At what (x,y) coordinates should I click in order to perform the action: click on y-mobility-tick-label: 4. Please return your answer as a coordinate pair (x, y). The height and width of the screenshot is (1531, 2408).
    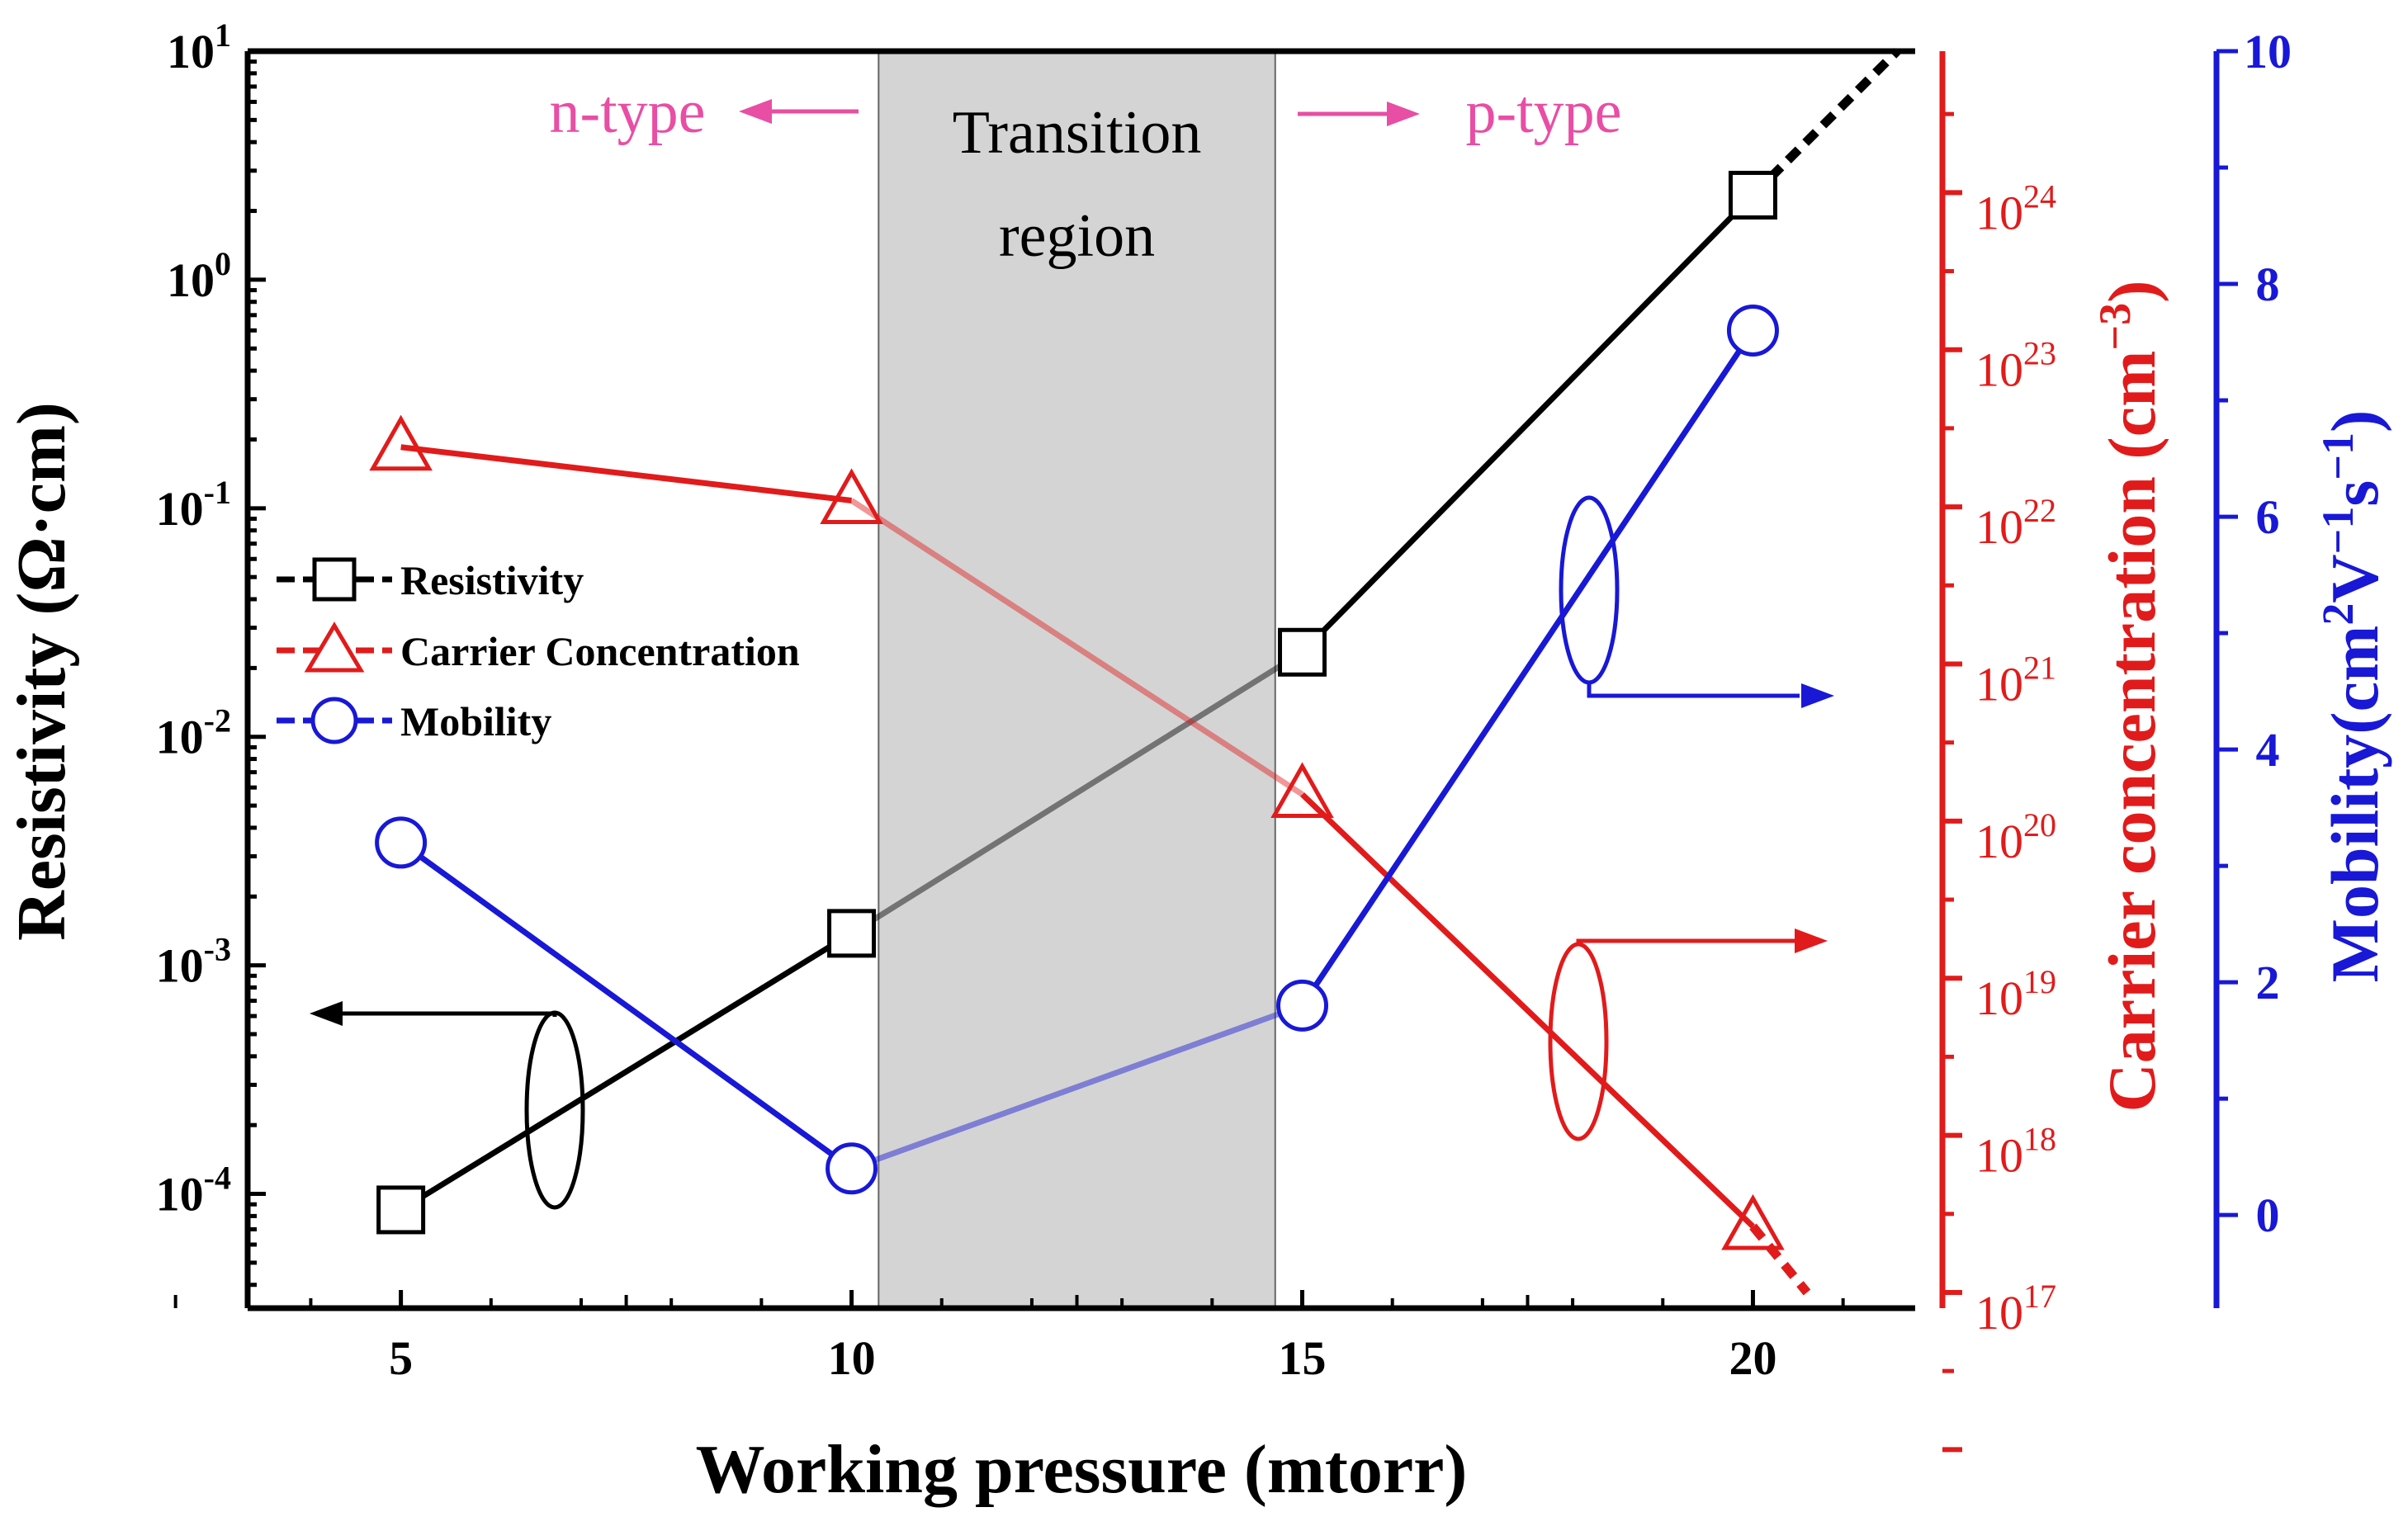
    Looking at the image, I should click on (2268, 750).